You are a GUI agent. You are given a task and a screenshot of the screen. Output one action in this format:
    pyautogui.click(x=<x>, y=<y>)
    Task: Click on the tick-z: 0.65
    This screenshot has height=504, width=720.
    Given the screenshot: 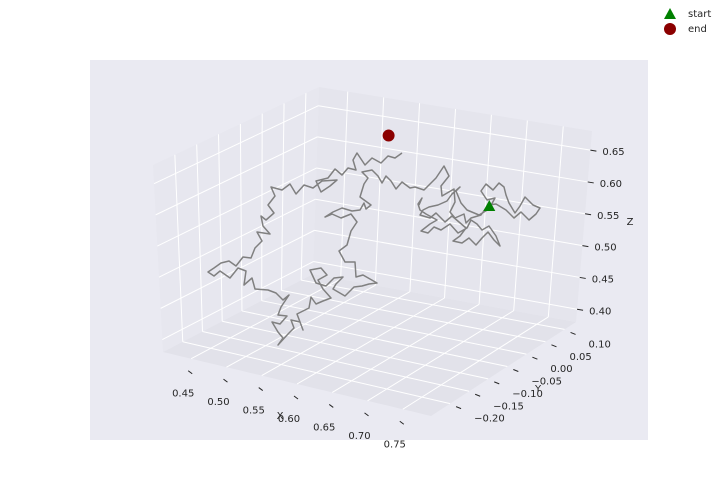 What is the action you would take?
    pyautogui.click(x=613, y=152)
    